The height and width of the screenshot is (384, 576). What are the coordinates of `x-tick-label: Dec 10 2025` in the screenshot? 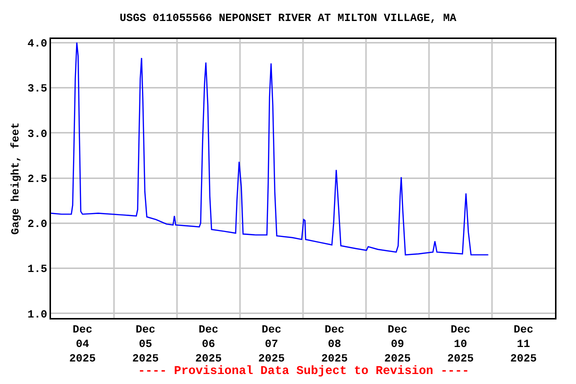 It's located at (460, 345).